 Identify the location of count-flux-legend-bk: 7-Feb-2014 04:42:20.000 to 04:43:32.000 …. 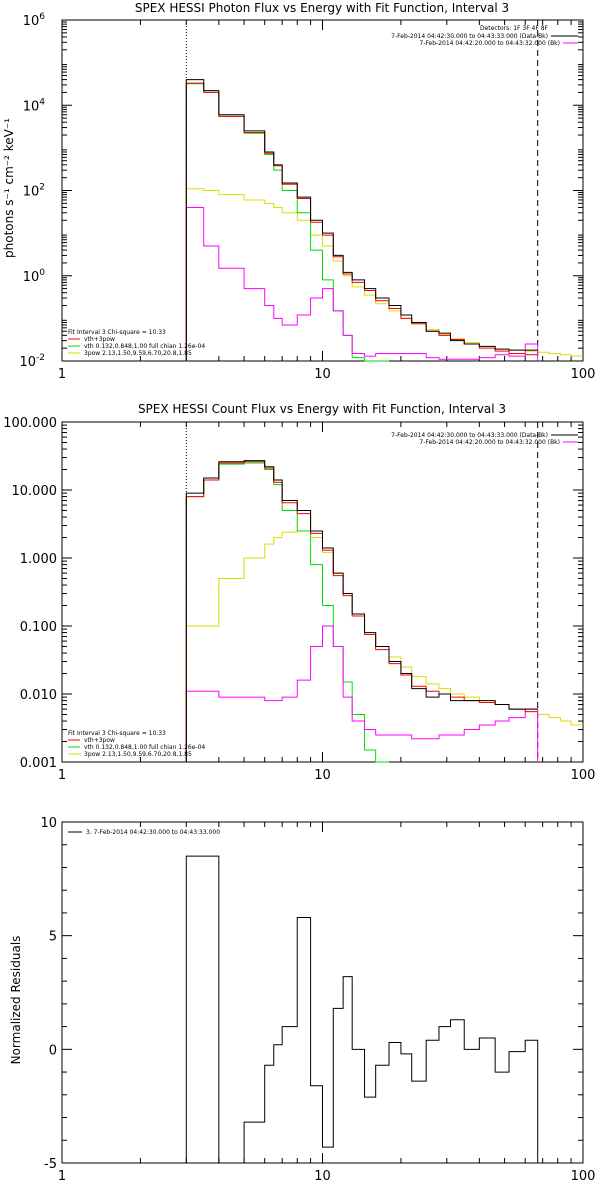
(489, 442).